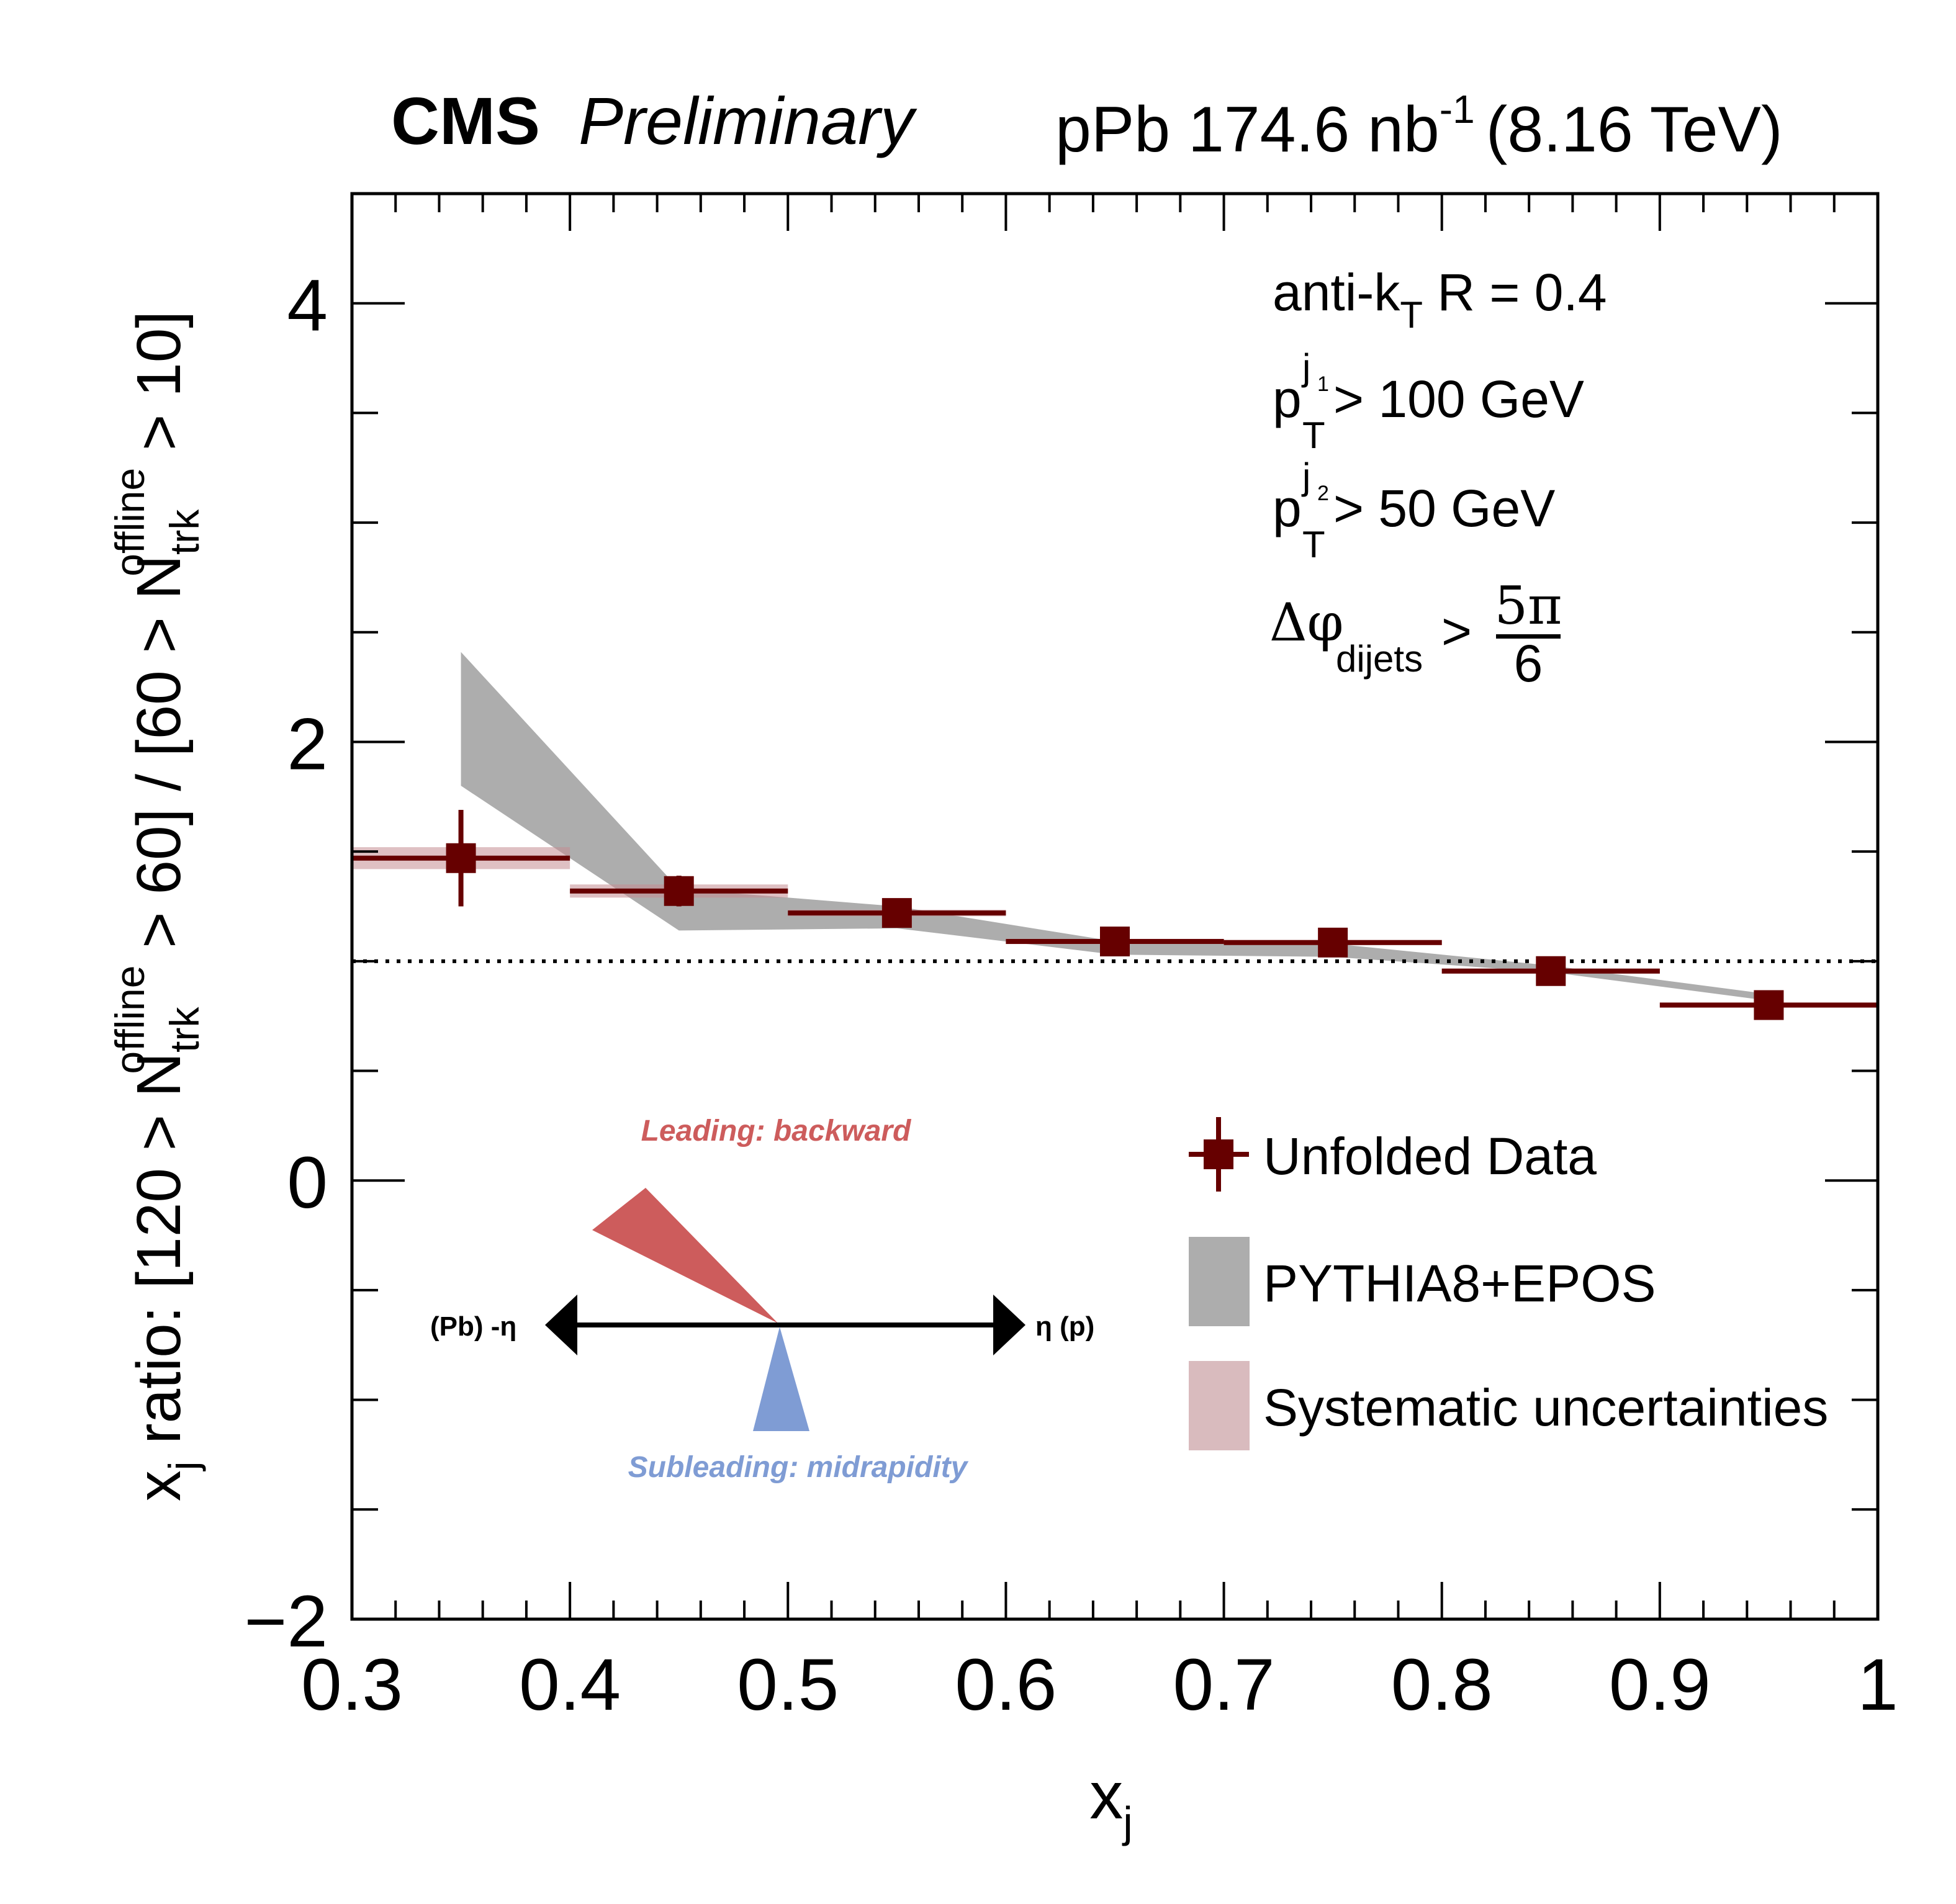 This screenshot has width=1956, height=1904. What do you see at coordinates (1440, 300) in the screenshot?
I see `algo-annotation: anti-kT R = 0.4` at bounding box center [1440, 300].